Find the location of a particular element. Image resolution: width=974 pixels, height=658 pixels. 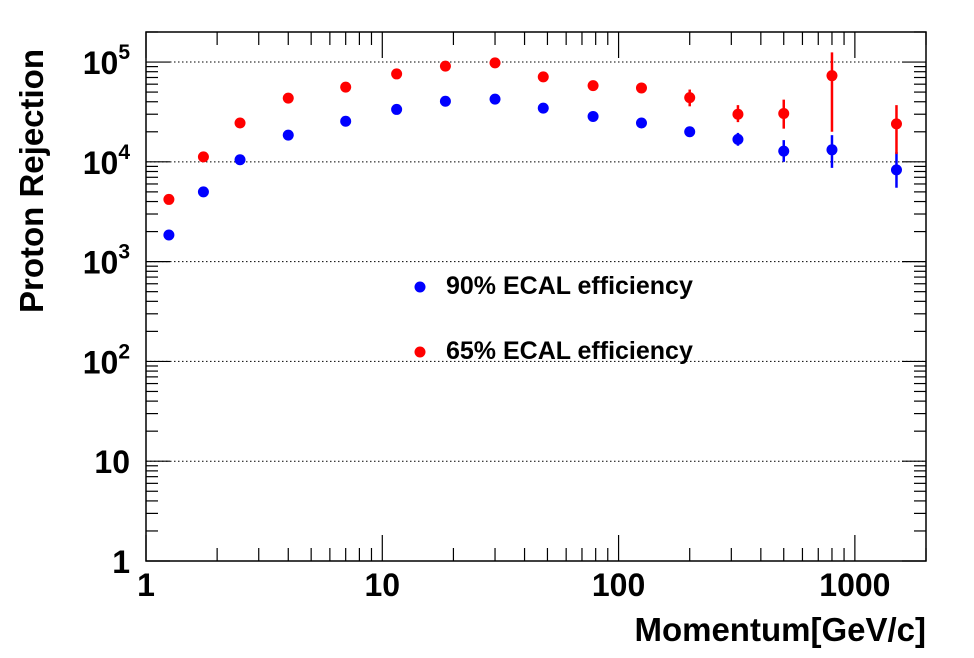

x-tick-label: 100 is located at coordinates (618, 585).